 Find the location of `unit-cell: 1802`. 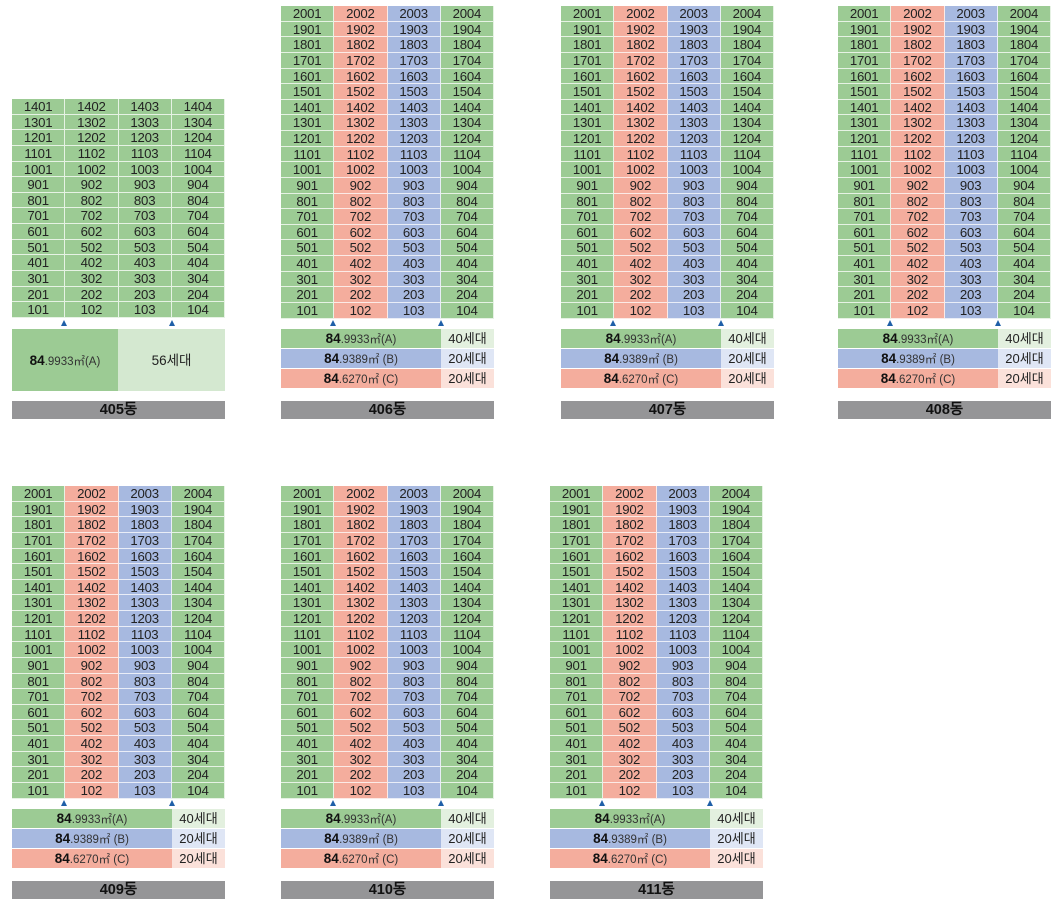

unit-cell: 1802 is located at coordinates (641, 45).